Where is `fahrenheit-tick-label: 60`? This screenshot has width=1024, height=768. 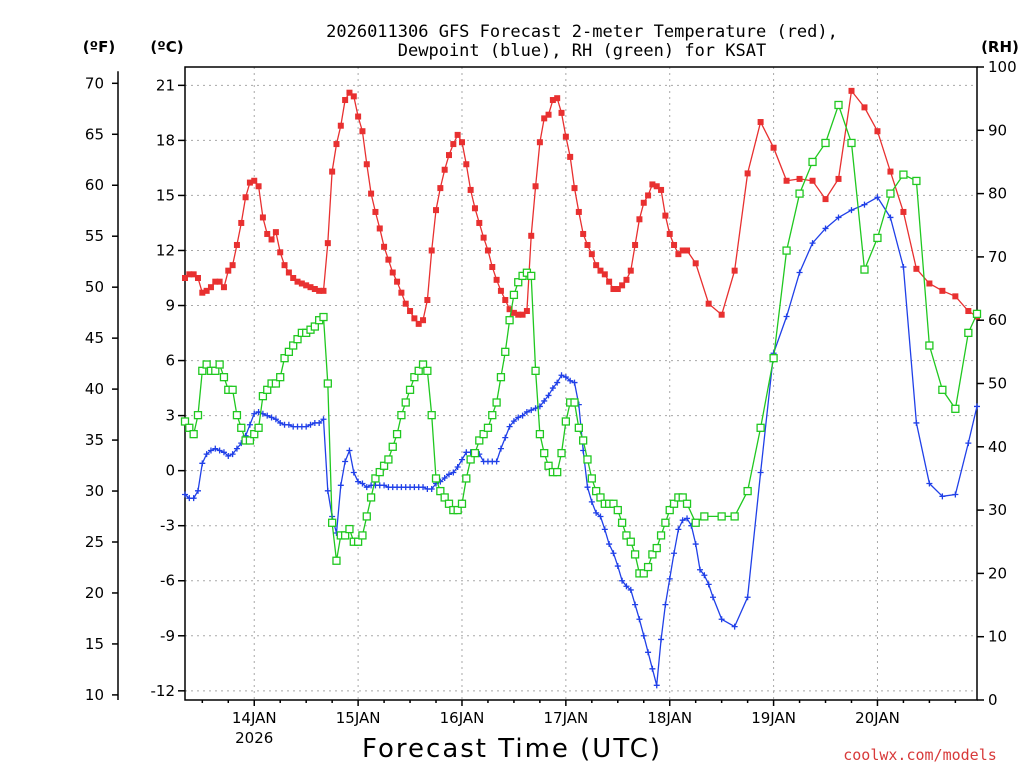
fahrenheit-tick-label: 60 is located at coordinates (94, 185).